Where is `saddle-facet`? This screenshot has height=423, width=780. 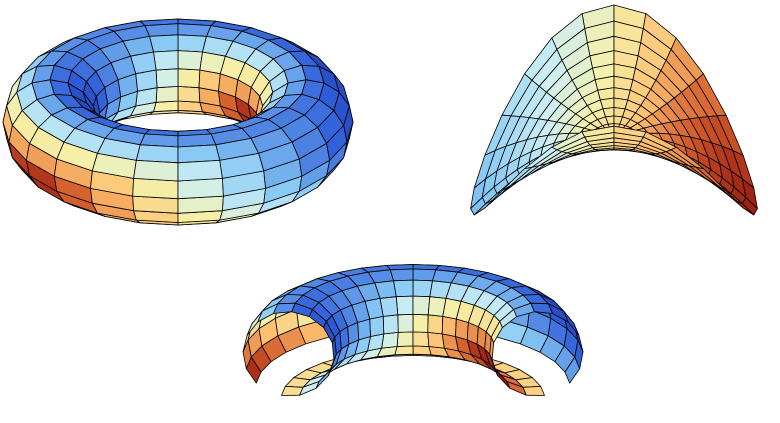
saddle-facet is located at coordinates (630, 131).